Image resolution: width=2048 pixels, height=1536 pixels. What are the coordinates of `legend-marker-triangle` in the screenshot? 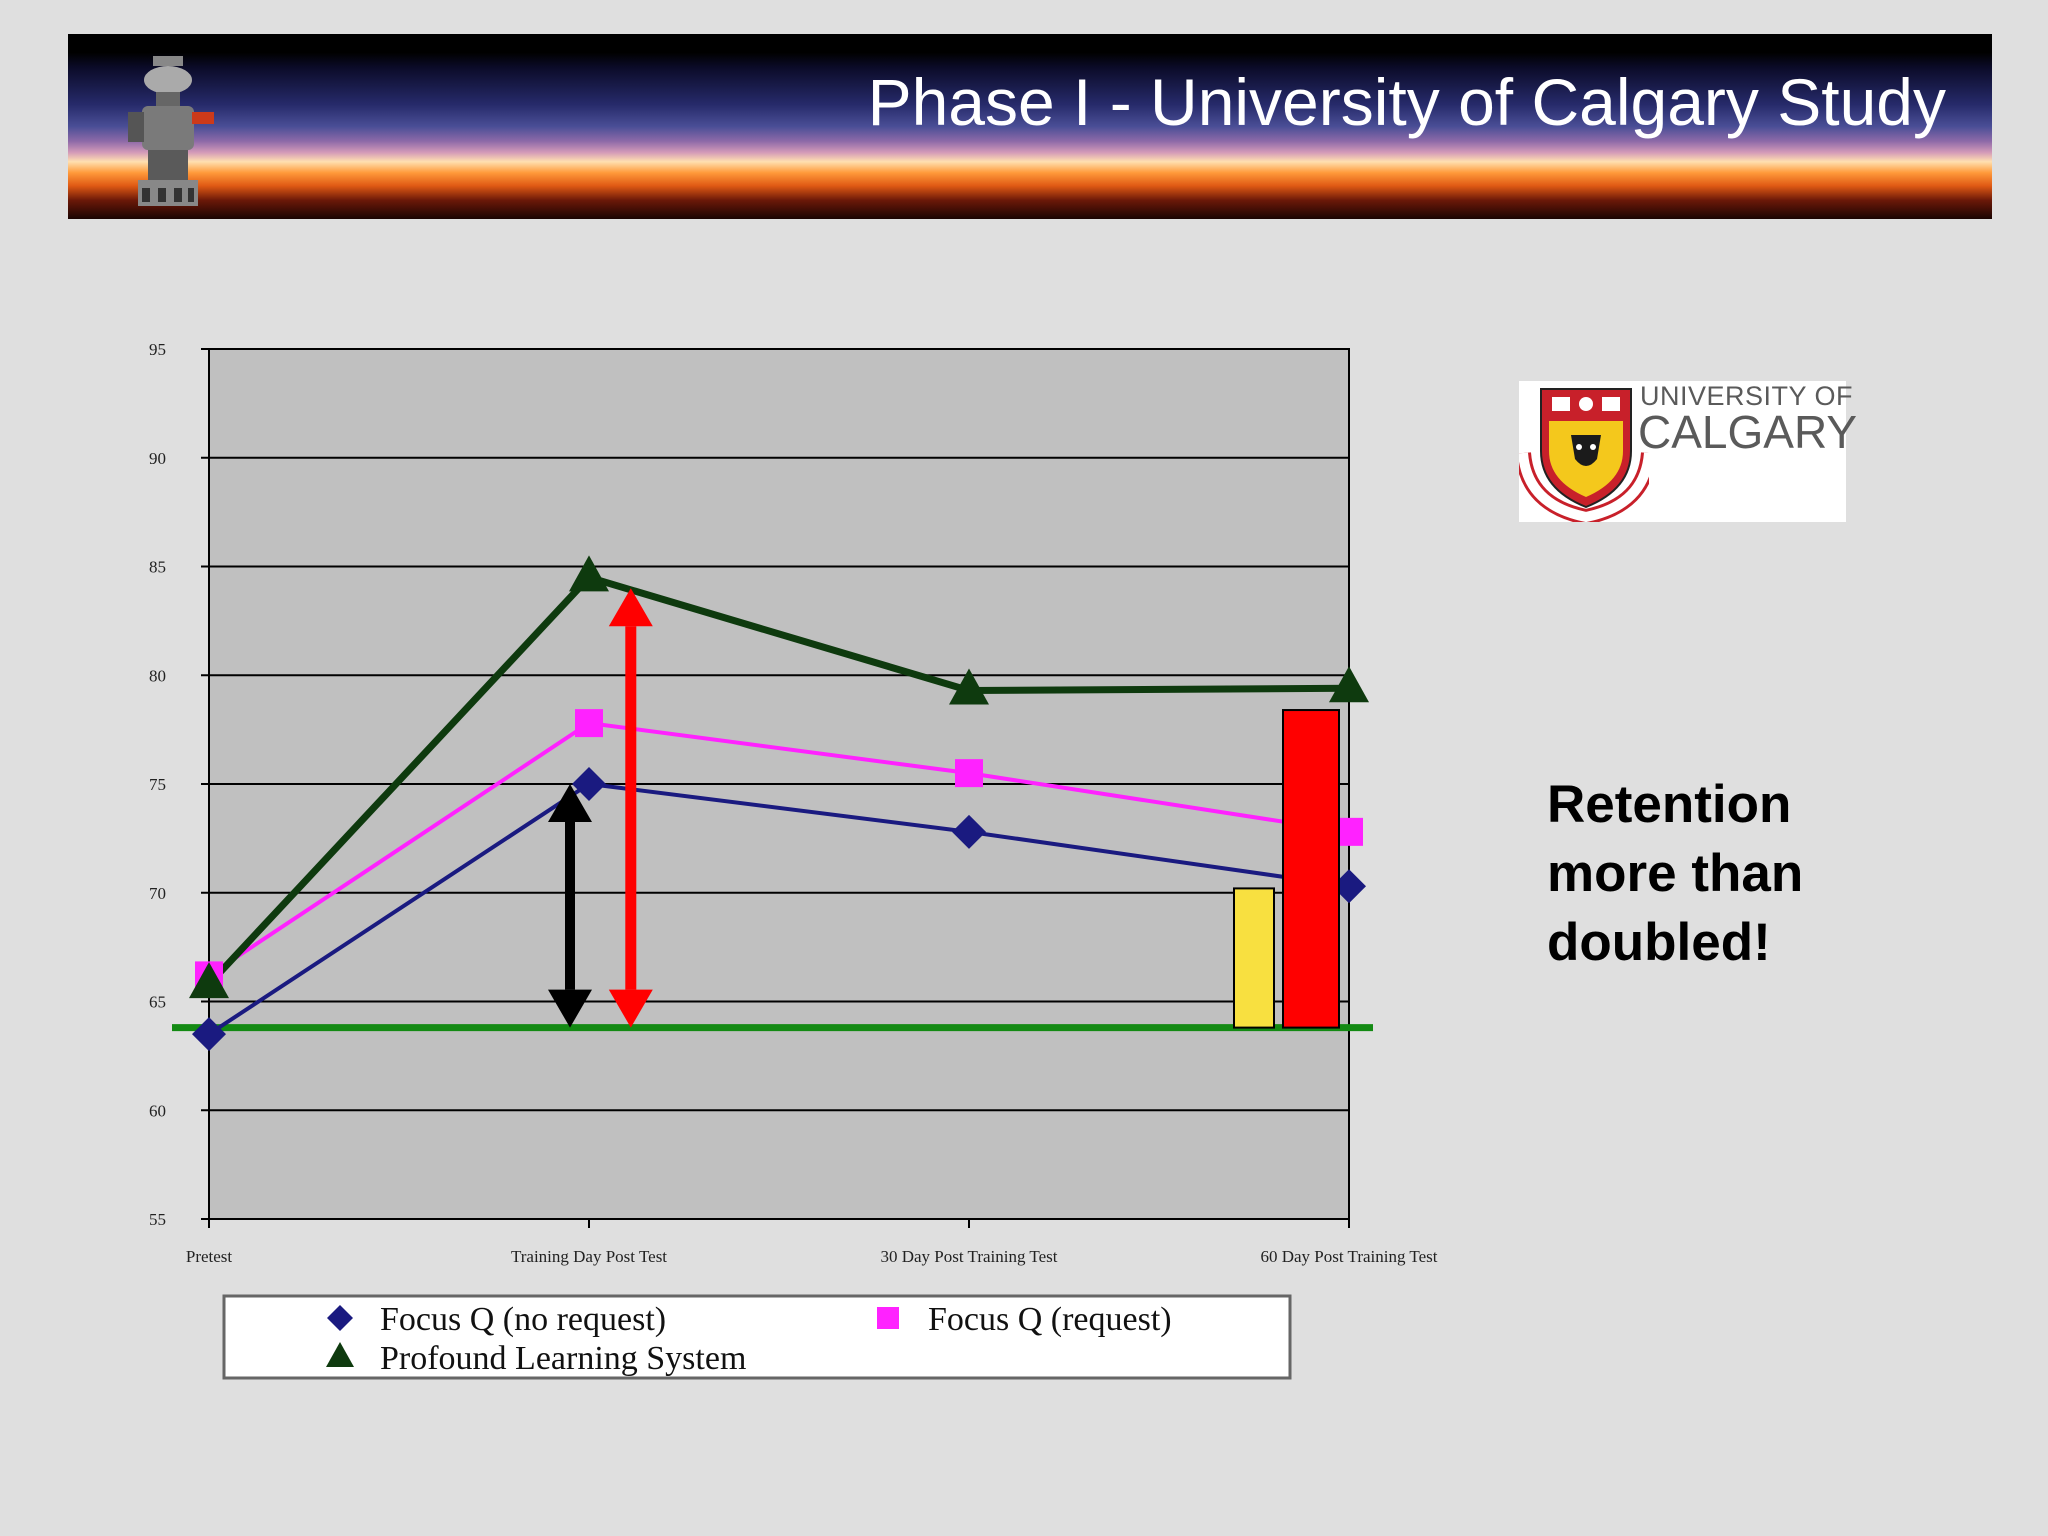 It's located at (340, 1354).